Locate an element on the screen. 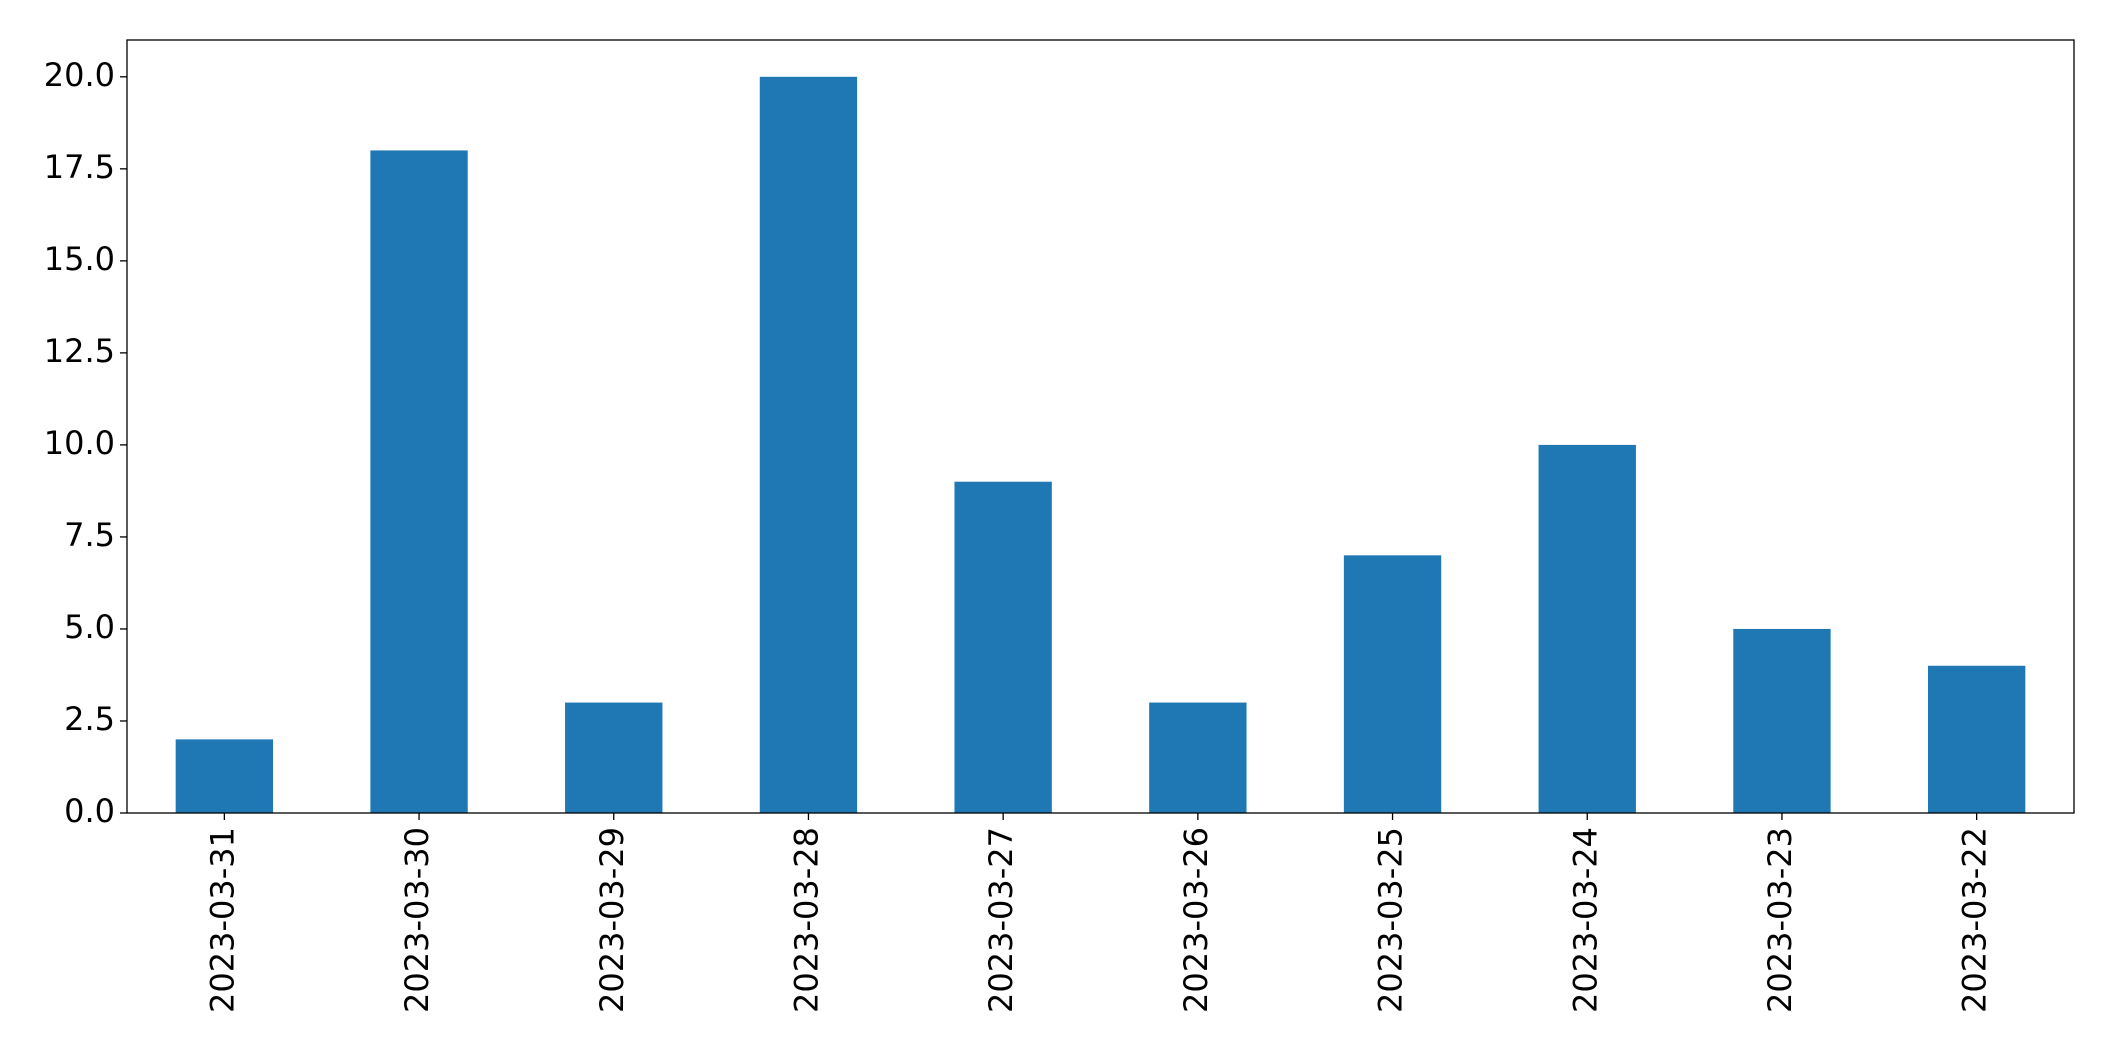  y-tick-label: 15.0 is located at coordinates (79, 259).